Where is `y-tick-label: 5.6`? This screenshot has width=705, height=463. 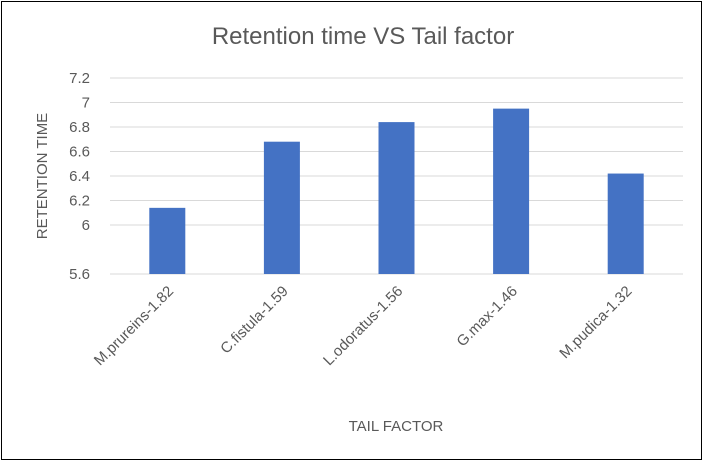
y-tick-label: 5.6 is located at coordinates (79, 274).